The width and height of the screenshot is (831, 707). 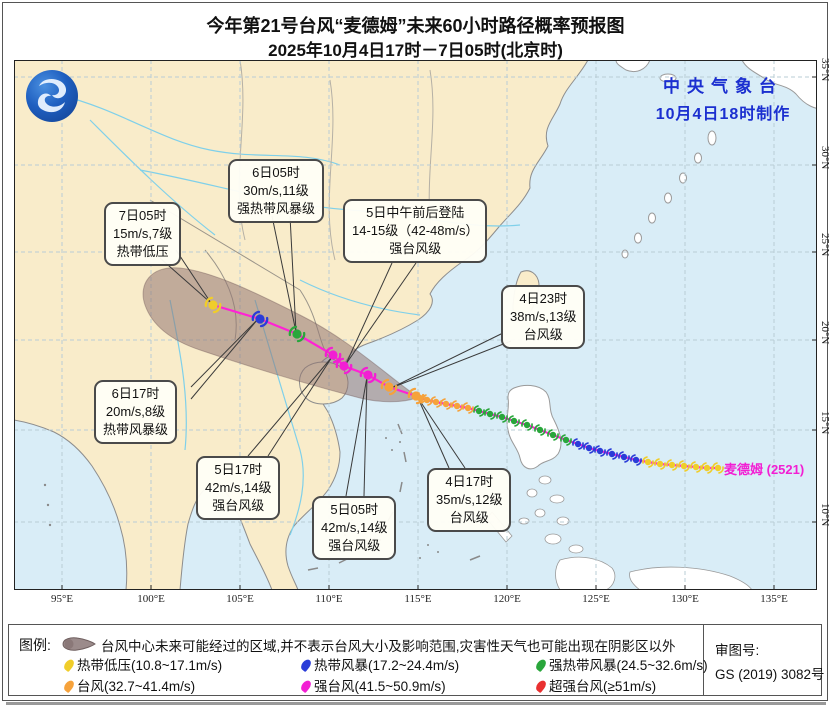 I want to click on legend-item-label: 台风(32.7~41.4m/s), so click(x=136, y=686).